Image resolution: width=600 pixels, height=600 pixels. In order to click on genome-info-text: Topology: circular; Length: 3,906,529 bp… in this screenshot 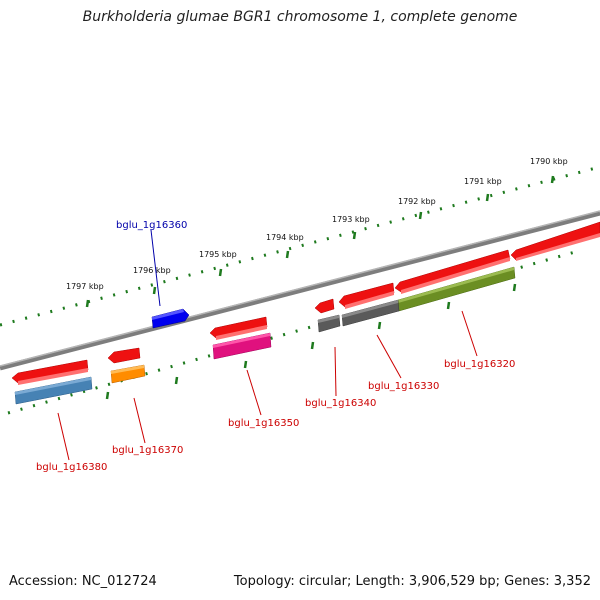, I will do `click(412, 581)`.